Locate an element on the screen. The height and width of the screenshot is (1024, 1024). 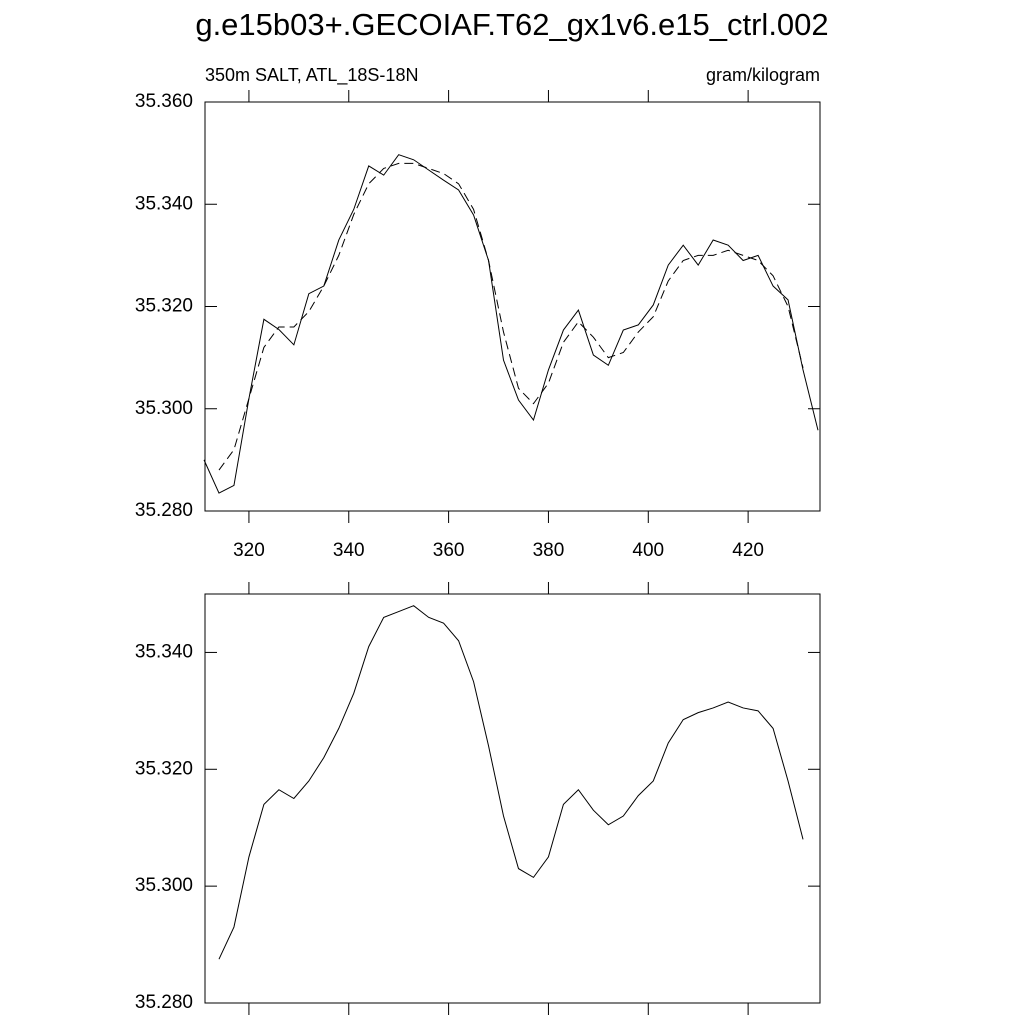
y-tick-label: 35.360 is located at coordinates (164, 101).